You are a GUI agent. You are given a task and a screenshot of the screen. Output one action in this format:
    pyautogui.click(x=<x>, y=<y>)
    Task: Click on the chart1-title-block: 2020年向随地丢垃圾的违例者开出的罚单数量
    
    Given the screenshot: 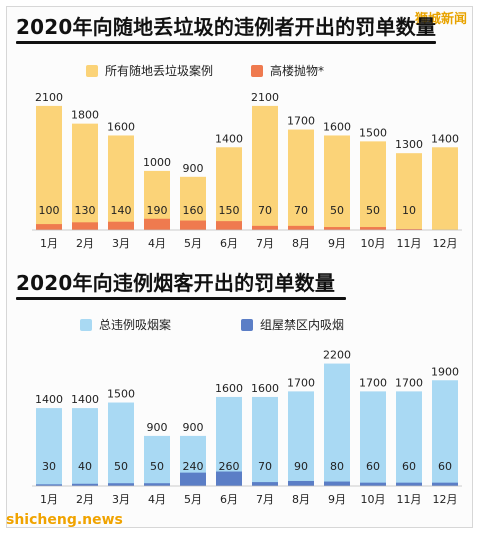 What is the action you would take?
    pyautogui.click(x=226, y=29)
    